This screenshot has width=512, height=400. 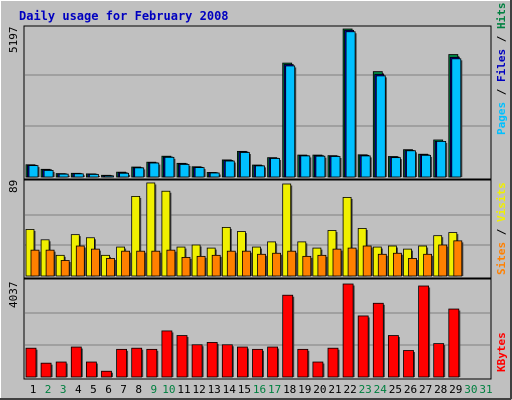 I want to click on day-label: 25, so click(x=395, y=389).